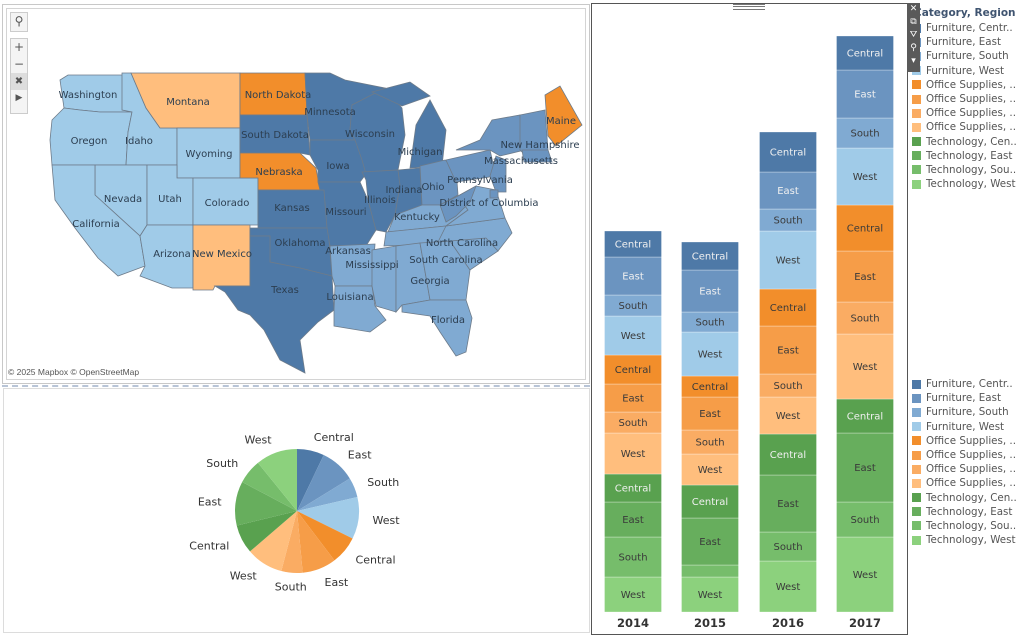 This screenshot has width=1024, height=637. Describe the element at coordinates (458, 204) in the screenshot. I see `state-west-virginia` at that location.